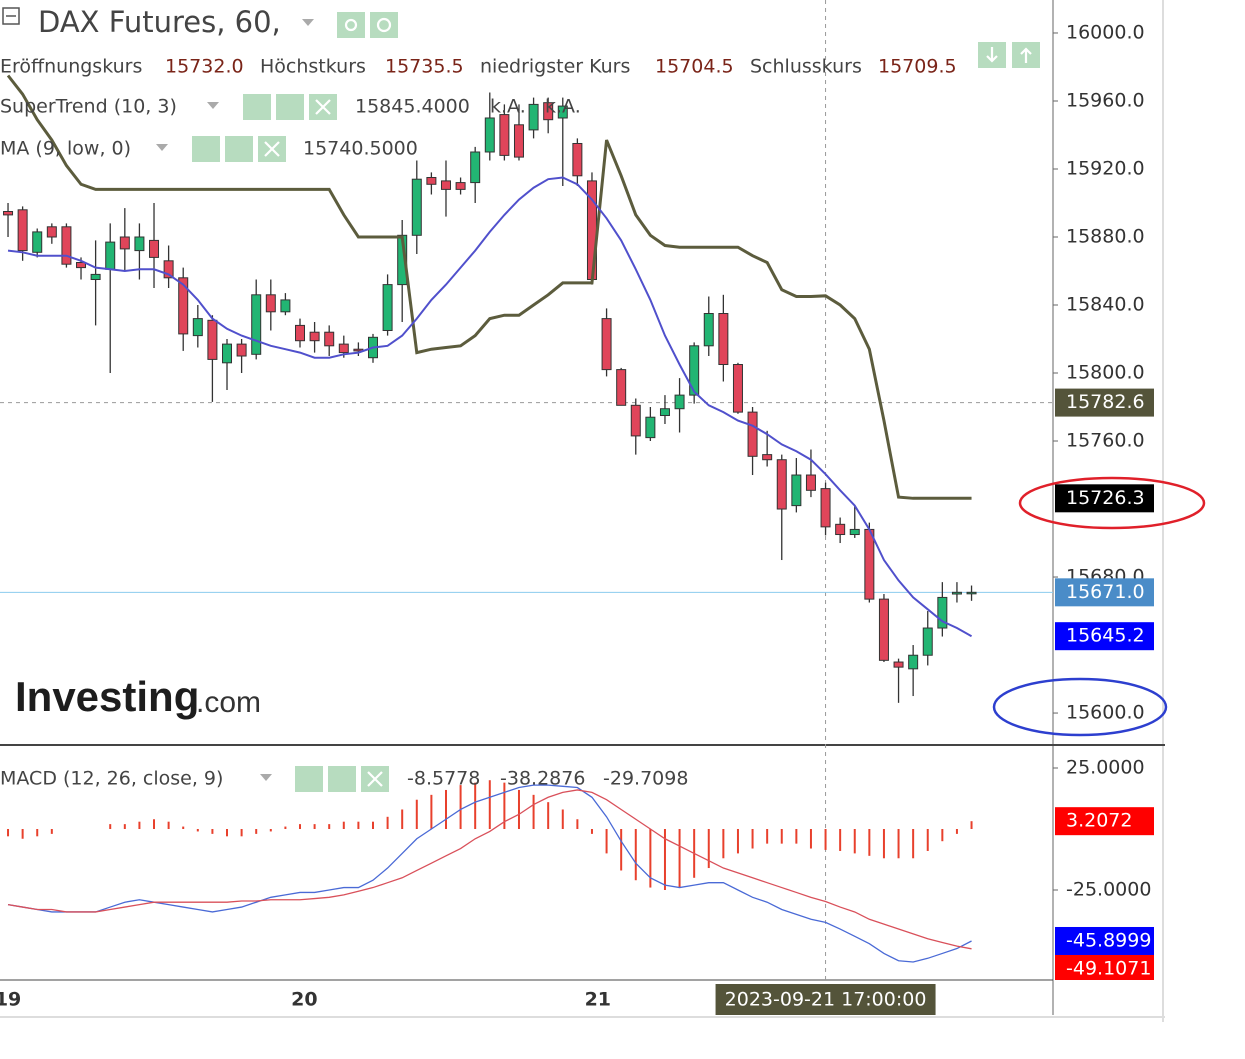  Describe the element at coordinates (992, 55) in the screenshot. I see `down-glyph` at that location.